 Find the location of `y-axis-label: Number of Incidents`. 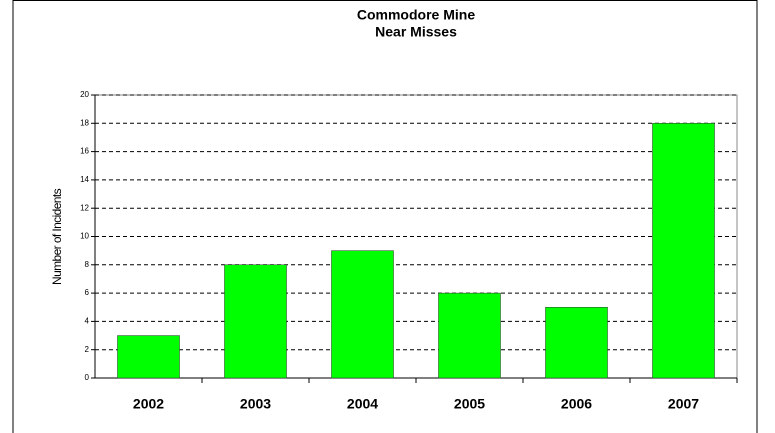

y-axis-label: Number of Incidents is located at coordinates (57, 236).